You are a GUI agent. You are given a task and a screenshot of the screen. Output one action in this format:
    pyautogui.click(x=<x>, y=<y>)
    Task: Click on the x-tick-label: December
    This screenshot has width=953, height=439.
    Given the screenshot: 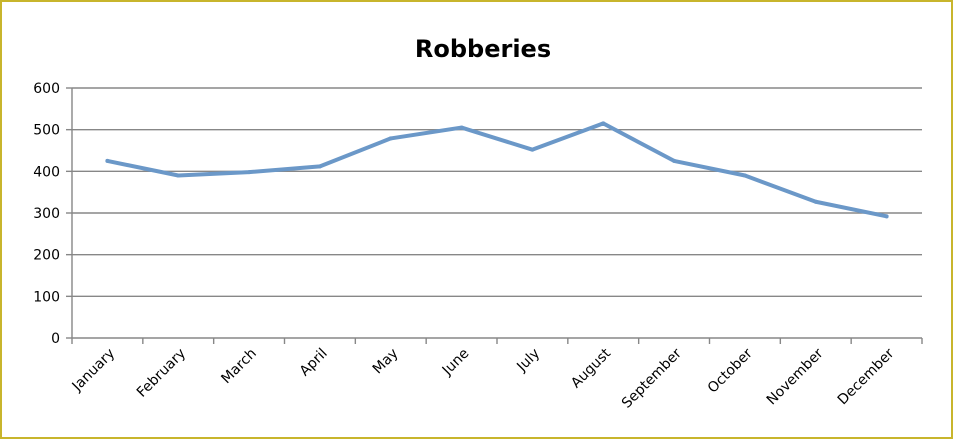 What is the action you would take?
    pyautogui.click(x=866, y=376)
    